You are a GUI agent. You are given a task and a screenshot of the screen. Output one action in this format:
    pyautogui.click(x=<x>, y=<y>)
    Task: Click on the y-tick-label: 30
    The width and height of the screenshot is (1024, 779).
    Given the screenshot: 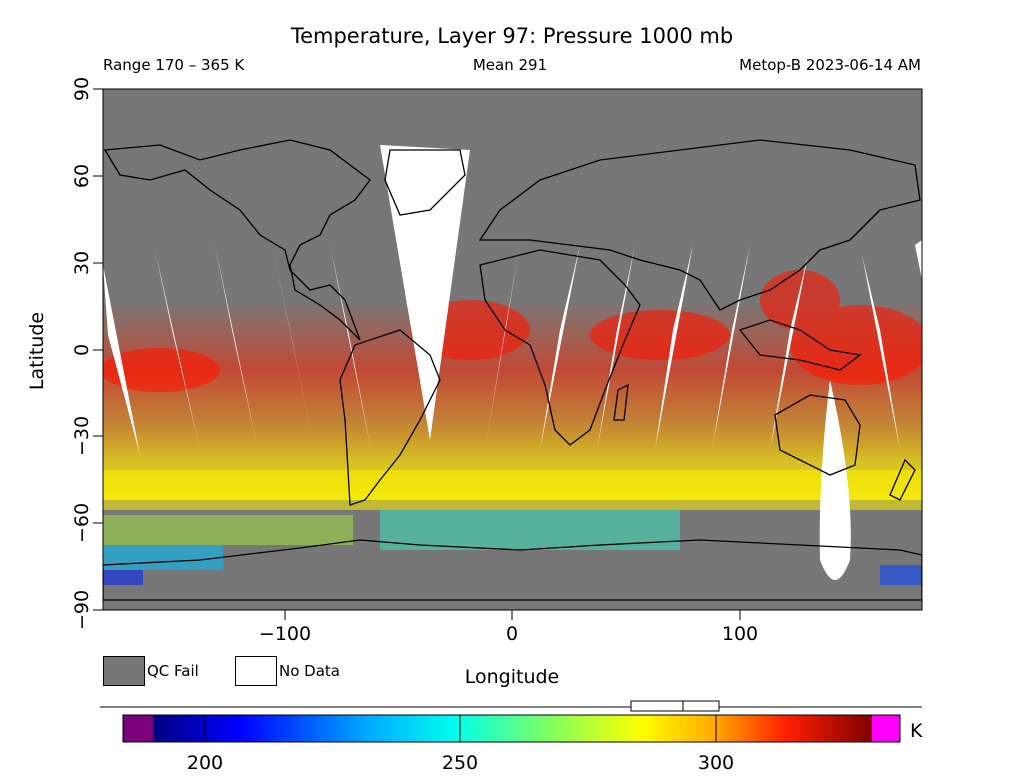 What is the action you would take?
    pyautogui.click(x=82, y=263)
    